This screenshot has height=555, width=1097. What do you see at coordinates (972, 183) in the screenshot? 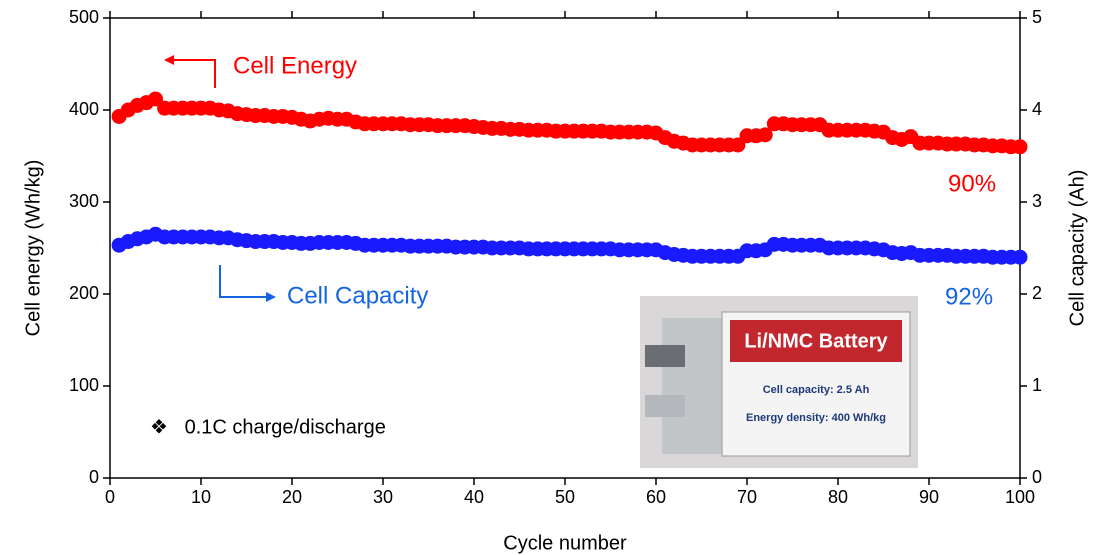
I see `retention-label: 90%` at bounding box center [972, 183].